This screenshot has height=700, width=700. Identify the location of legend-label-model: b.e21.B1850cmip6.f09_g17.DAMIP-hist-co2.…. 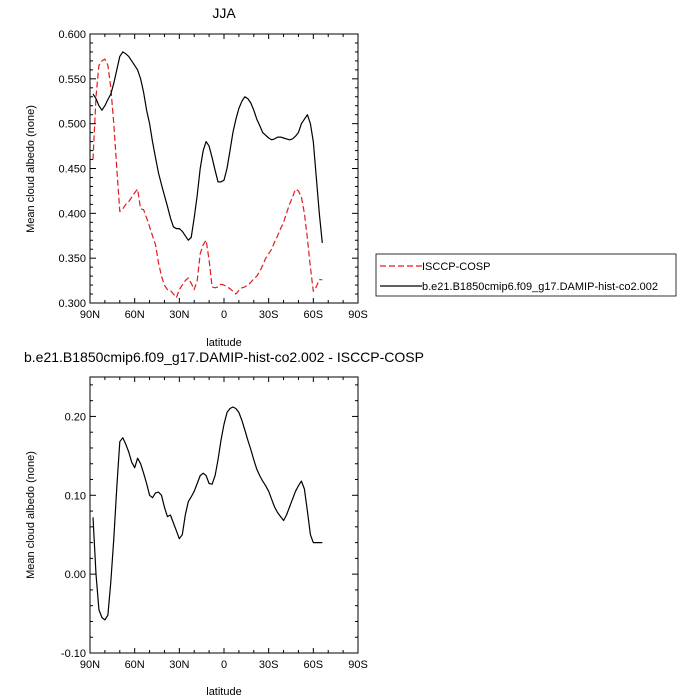
(540, 287).